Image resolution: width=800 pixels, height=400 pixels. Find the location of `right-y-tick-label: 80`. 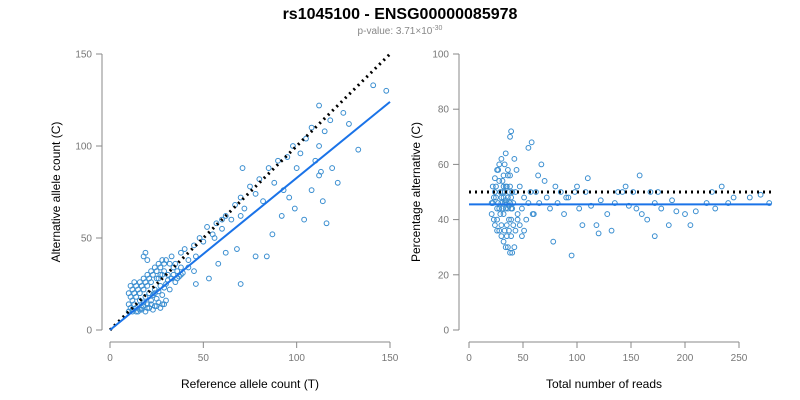

right-y-tick-label: 80 is located at coordinates (444, 110).